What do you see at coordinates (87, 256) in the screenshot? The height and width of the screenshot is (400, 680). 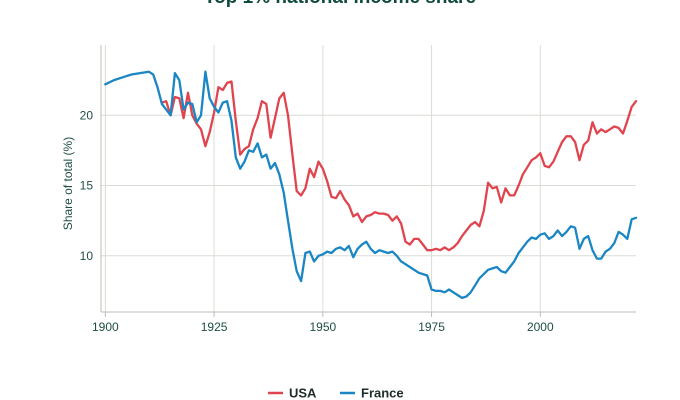 I see `y-tick-label: 10` at bounding box center [87, 256].